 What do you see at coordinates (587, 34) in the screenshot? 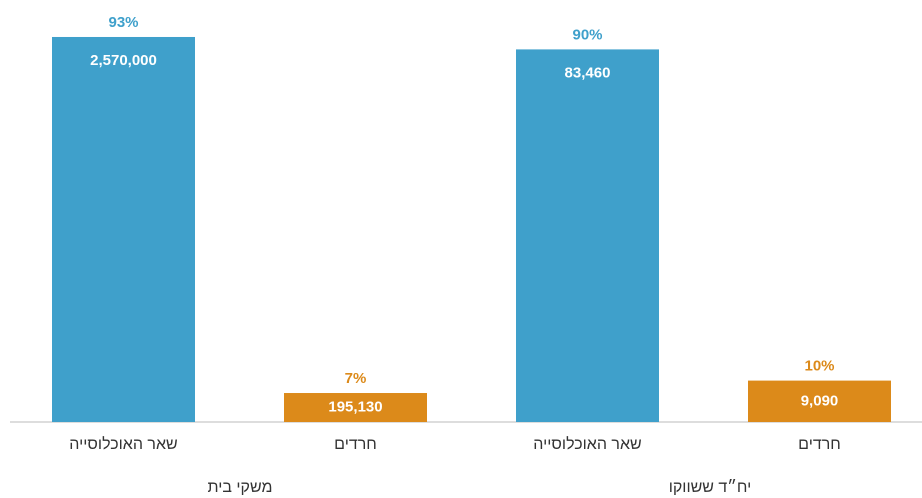
I see `value-label: 90%` at bounding box center [587, 34].